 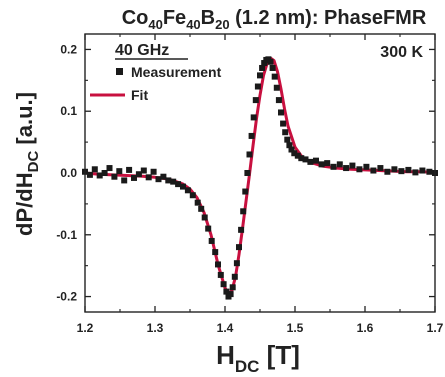 I want to click on x-axis-label: HDC [T], so click(x=258, y=358).